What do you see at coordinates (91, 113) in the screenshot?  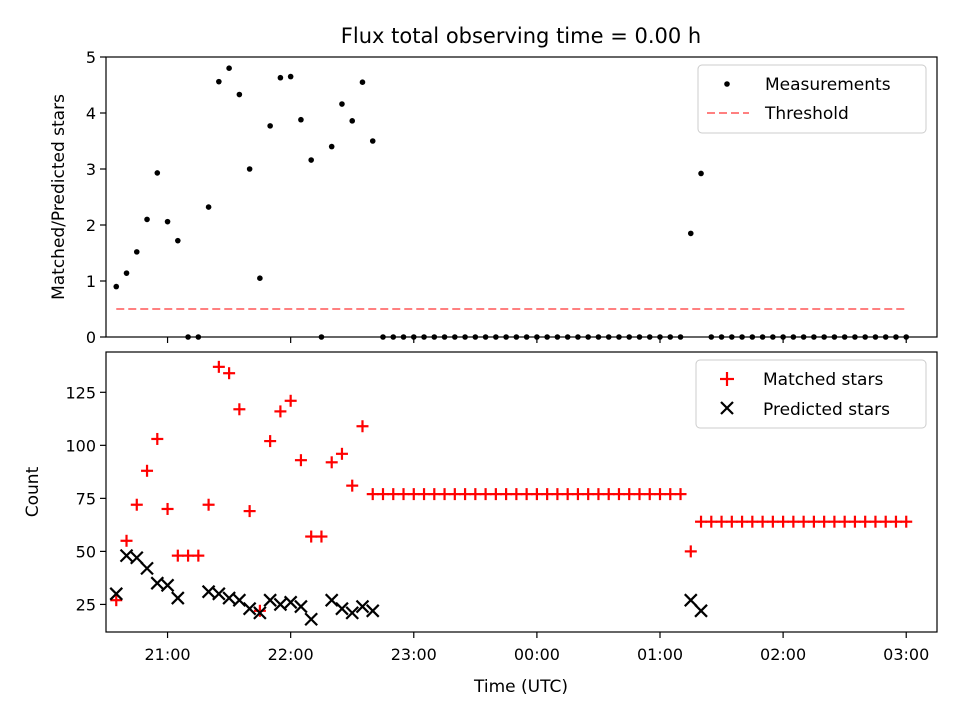 I see `top-y-tick-label: 4` at bounding box center [91, 113].